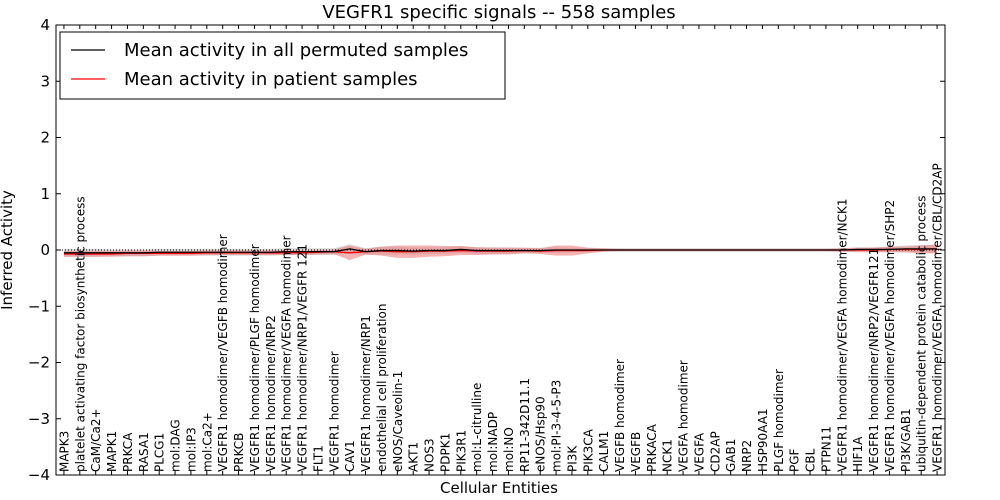  I want to click on x-tick-label: PRKCB, so click(239, 452).